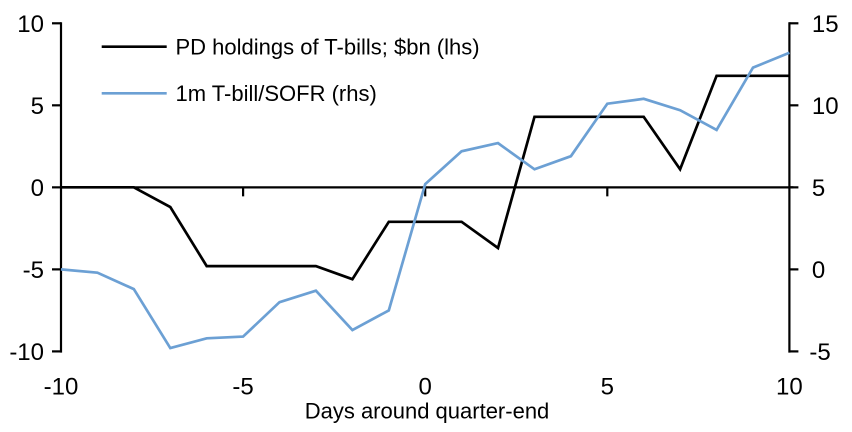 The image size is (852, 432). I want to click on x-axis-tick-label: 10, so click(789, 387).